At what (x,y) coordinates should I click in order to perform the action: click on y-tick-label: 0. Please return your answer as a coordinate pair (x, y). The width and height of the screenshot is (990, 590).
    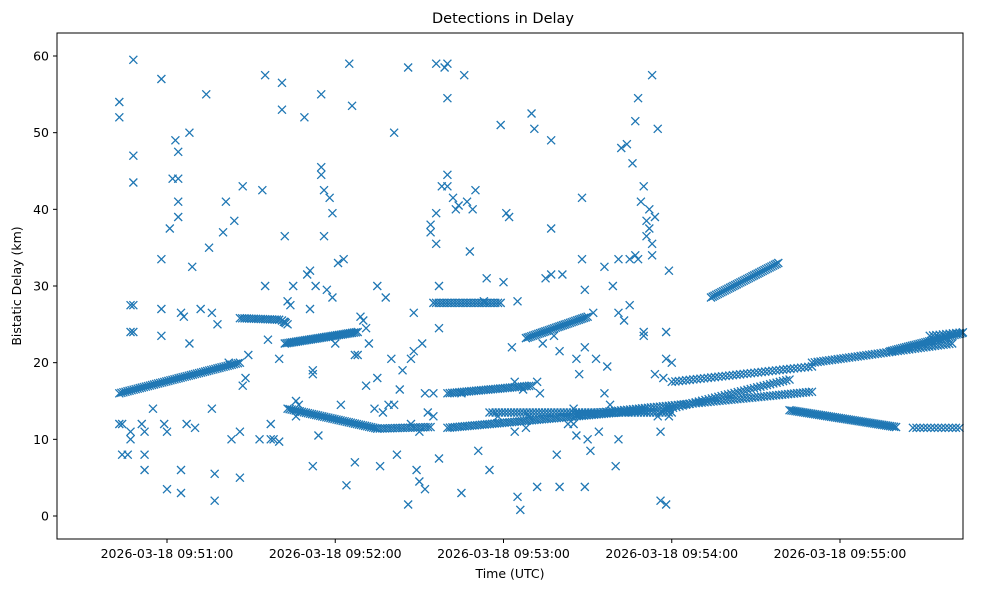
    Looking at the image, I should click on (45, 516).